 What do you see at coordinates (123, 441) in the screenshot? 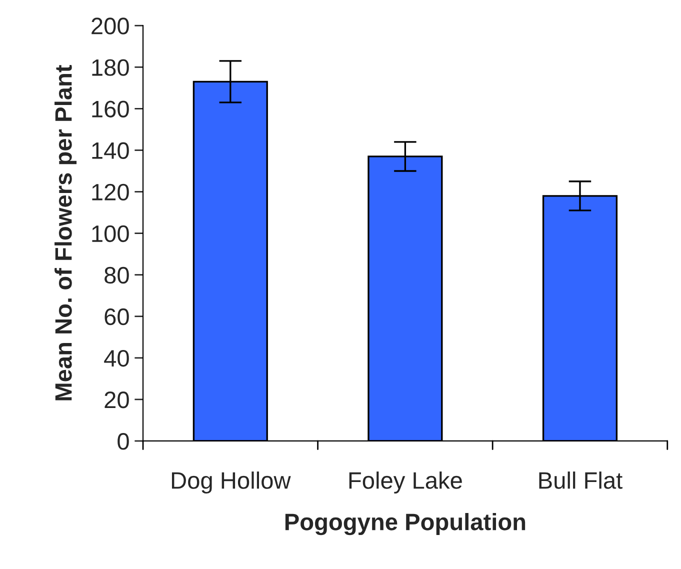
I see `y-tick-label: 0` at bounding box center [123, 441].